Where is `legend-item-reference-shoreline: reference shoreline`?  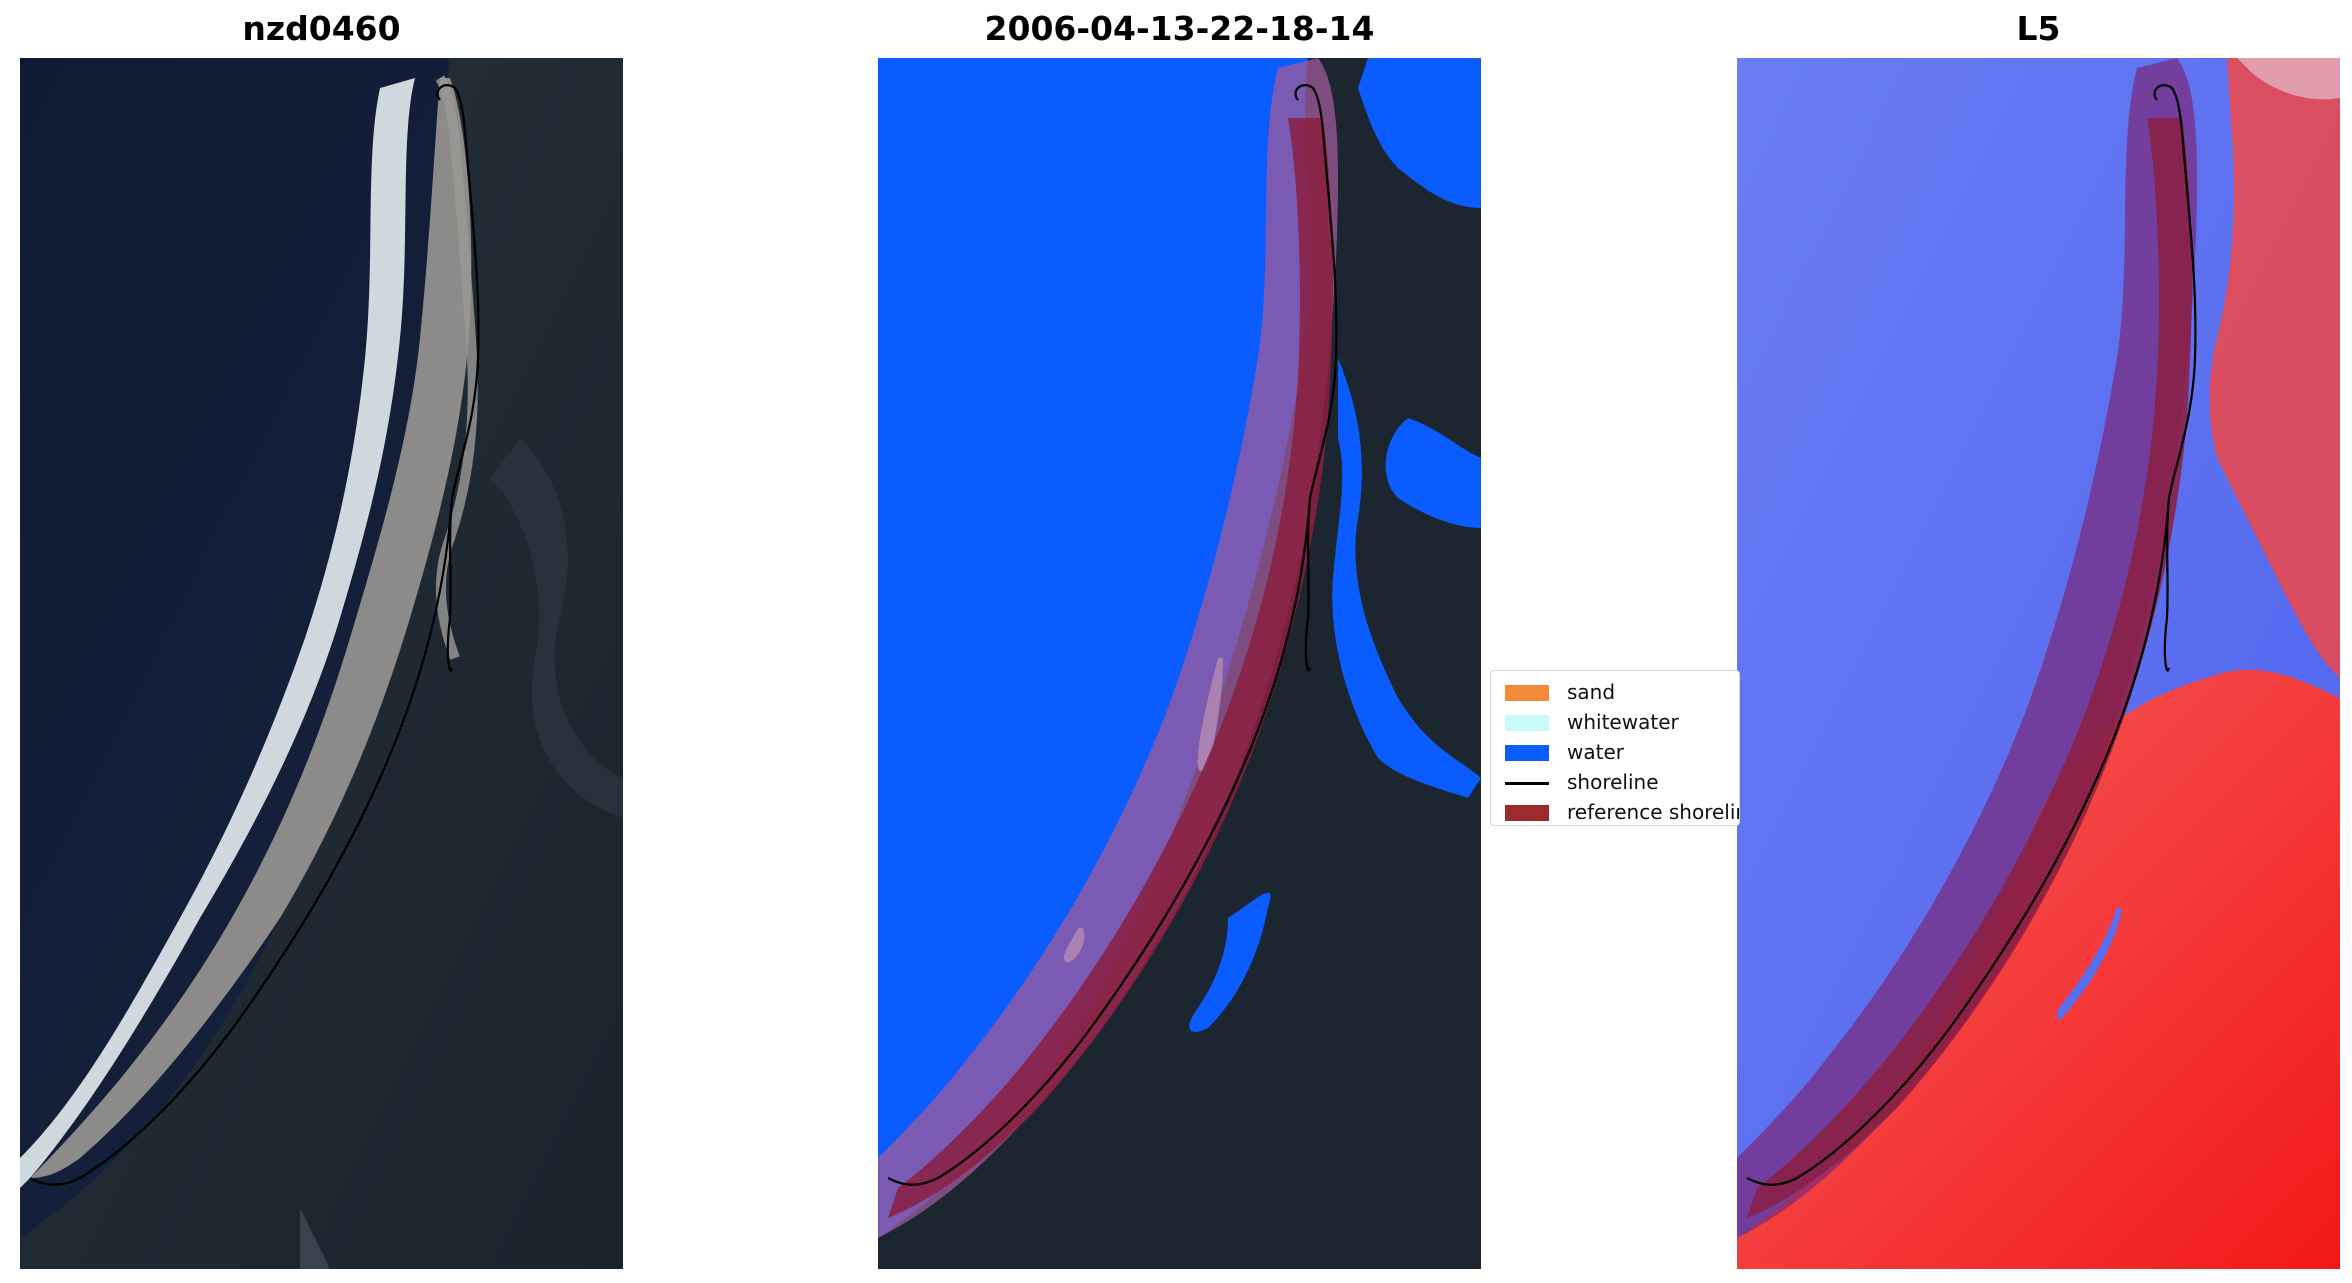
legend-item-reference-shoreline: reference shoreline is located at coordinates (1620, 812).